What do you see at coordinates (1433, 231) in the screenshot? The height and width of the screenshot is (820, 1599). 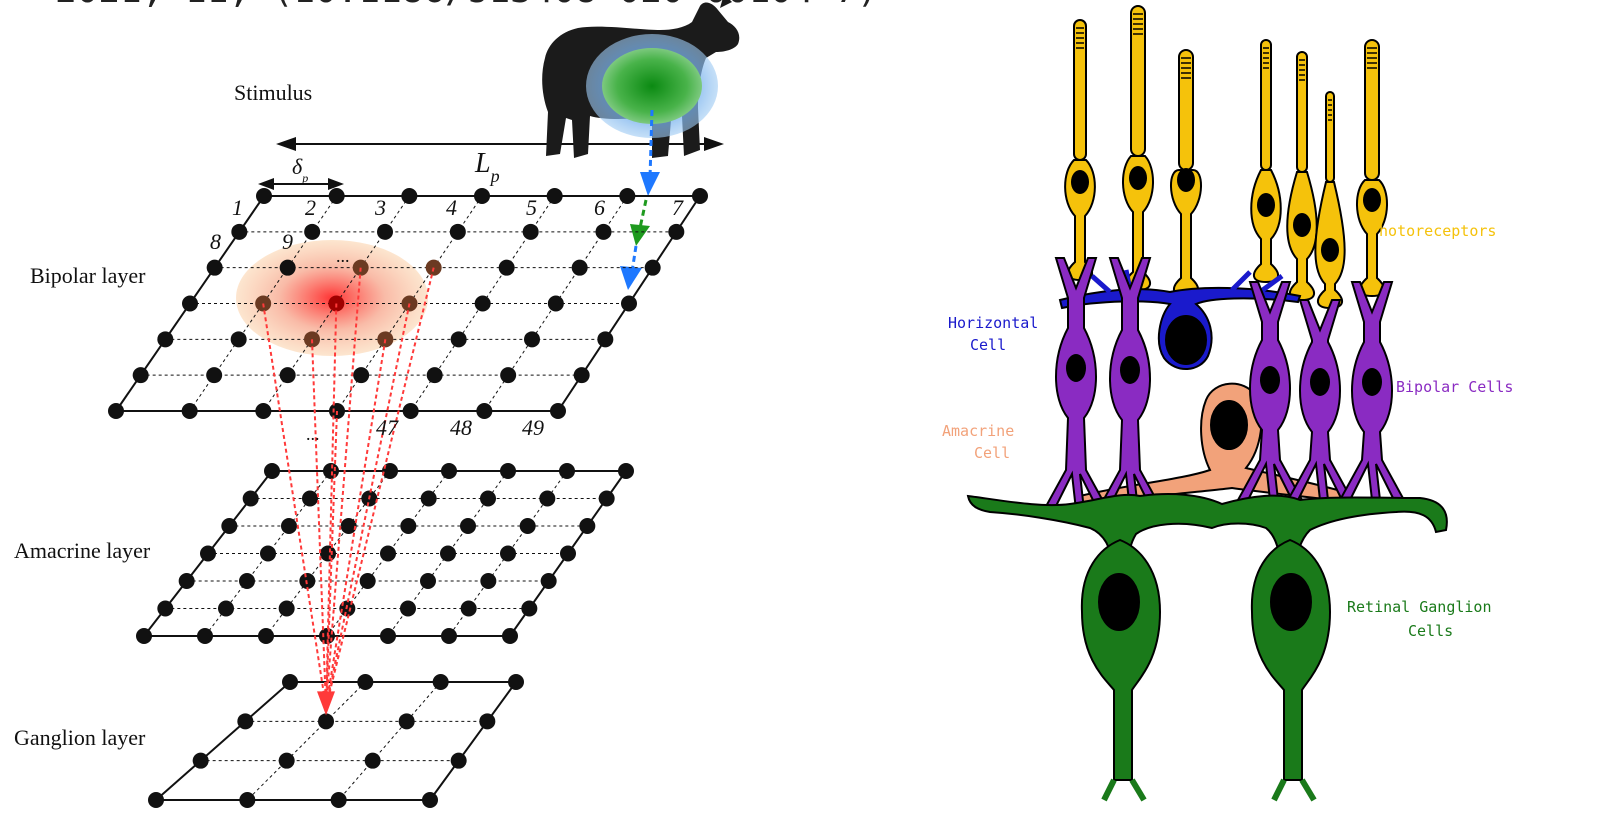 I see `photoreceptors-label: Photoreceptors` at bounding box center [1433, 231].